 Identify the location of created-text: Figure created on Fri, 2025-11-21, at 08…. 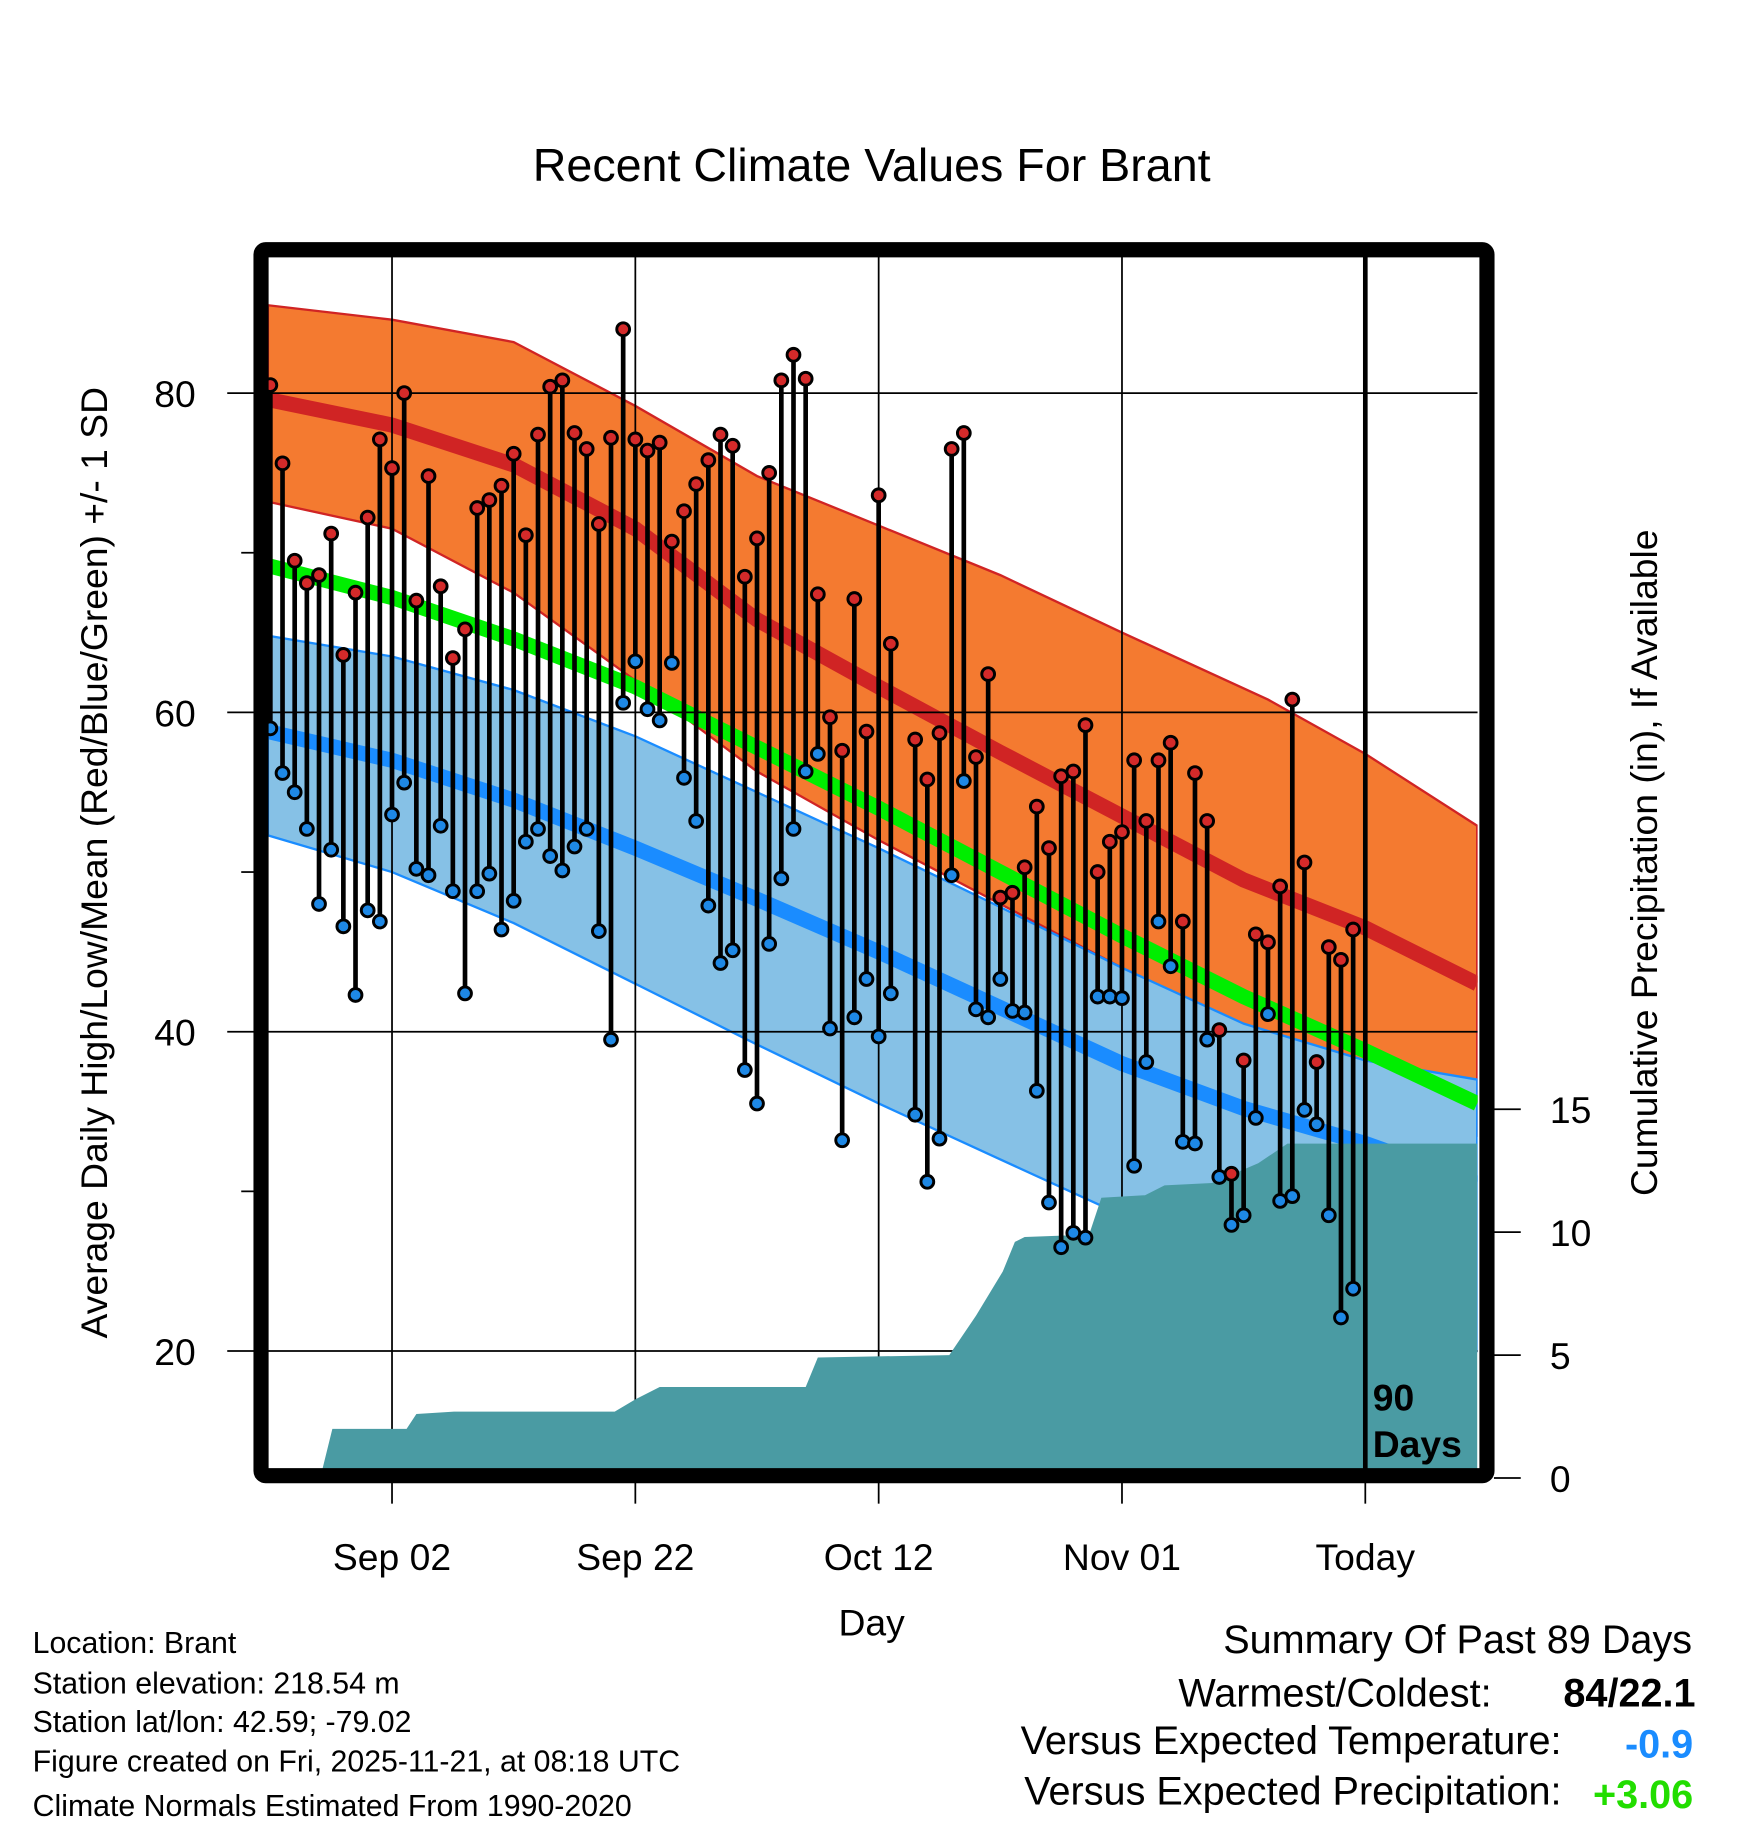
(356, 1762).